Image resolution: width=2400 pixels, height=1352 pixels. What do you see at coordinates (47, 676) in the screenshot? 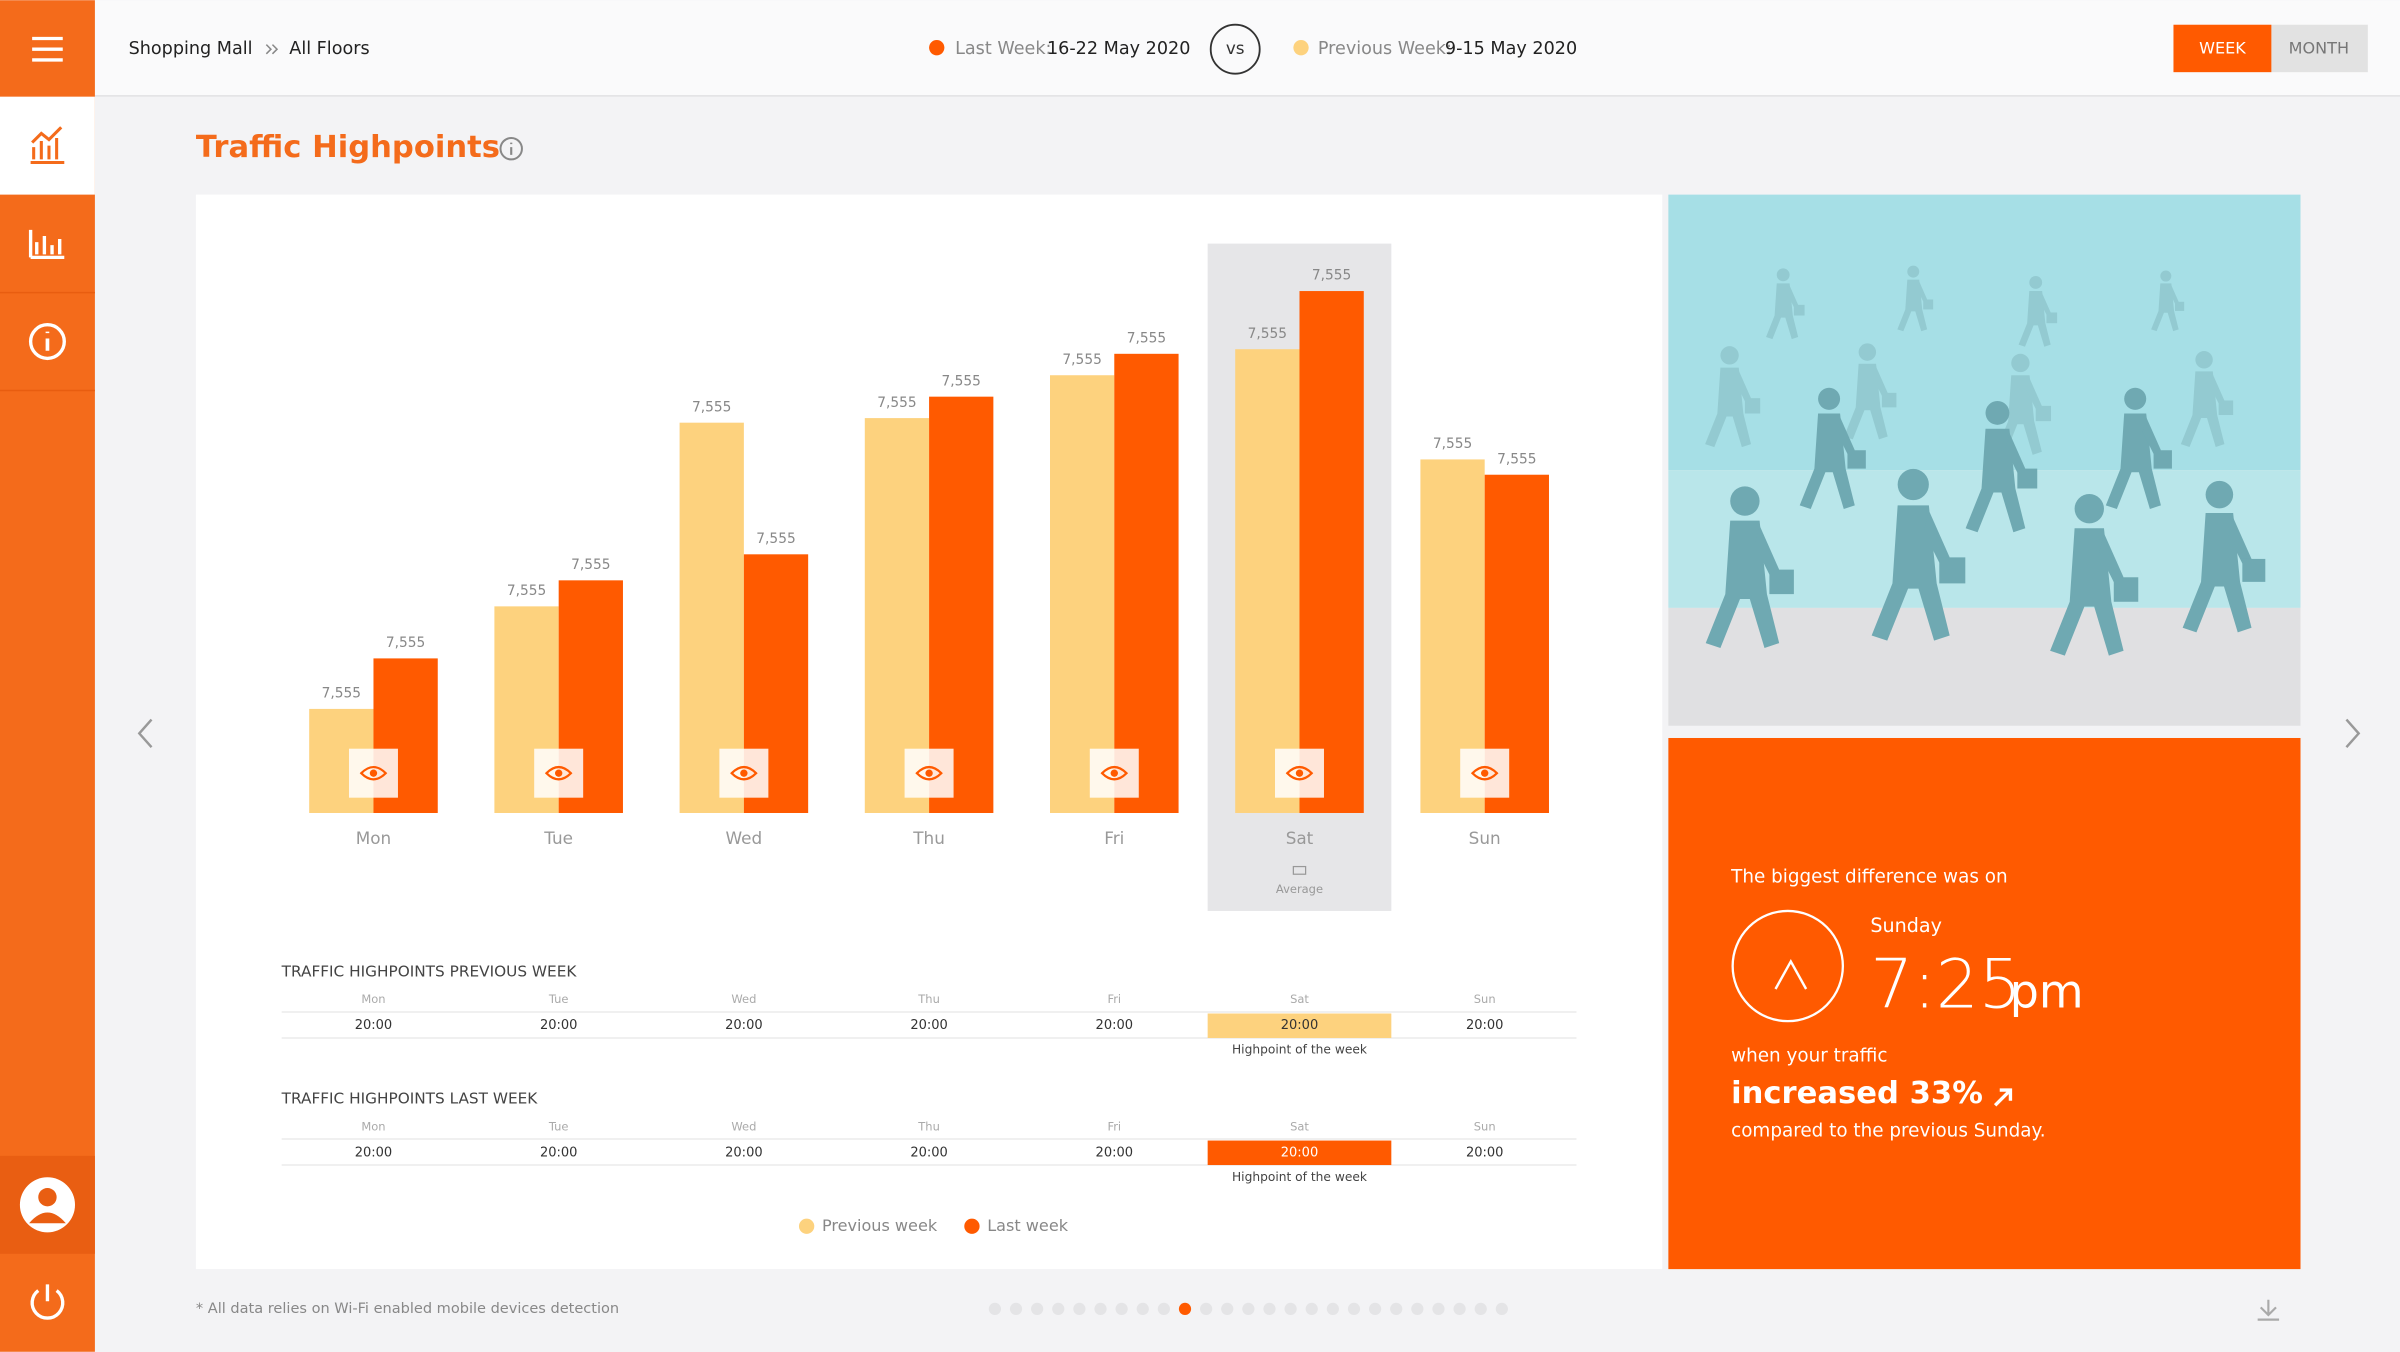
I see `sidebar` at bounding box center [47, 676].